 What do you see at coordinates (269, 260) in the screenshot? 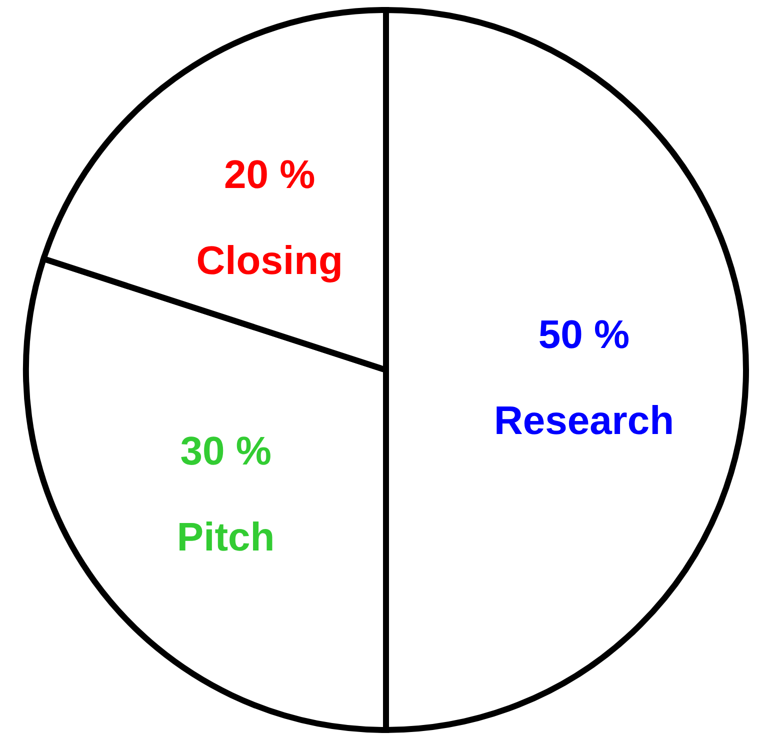
I see `slice-label: Closing` at bounding box center [269, 260].